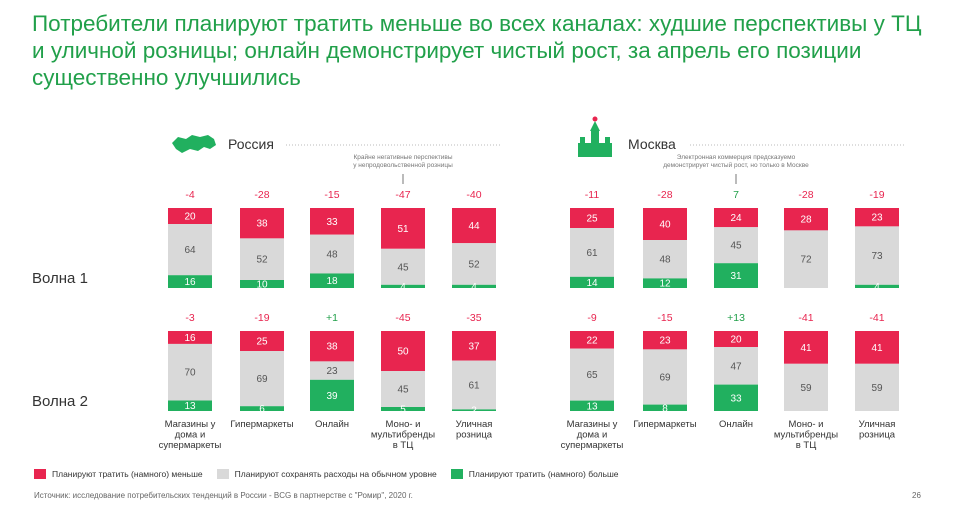 This screenshot has width=955, height=522. I want to click on data-label: 41, so click(877, 348).